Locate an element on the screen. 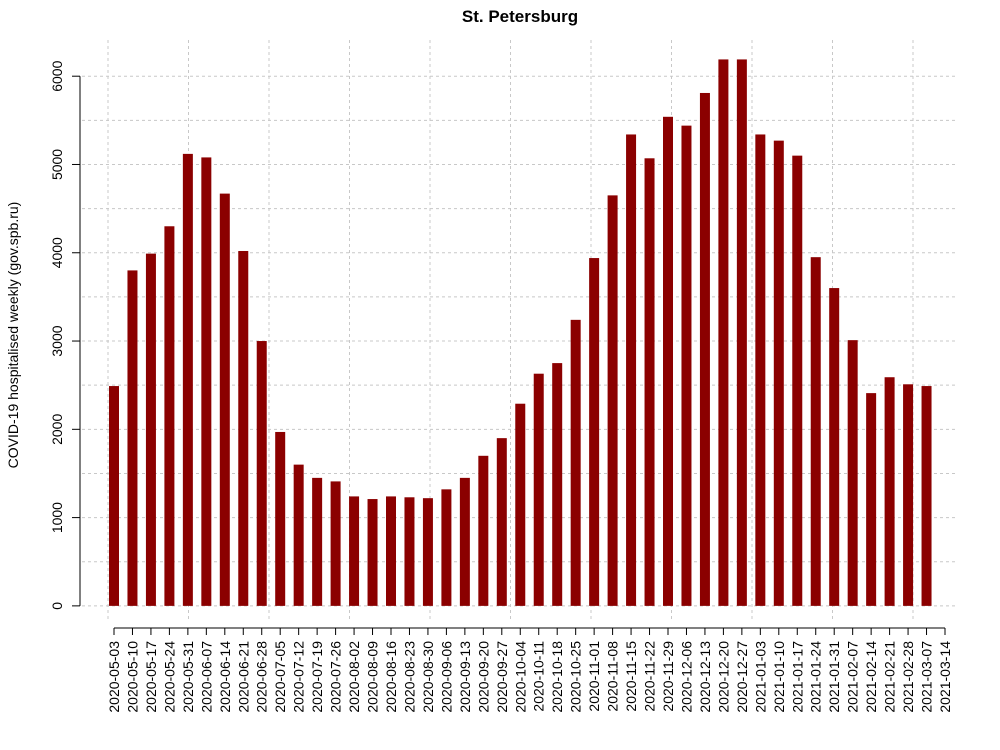 The image size is (1000, 750). y-tick-label: 6000 is located at coordinates (57, 75).